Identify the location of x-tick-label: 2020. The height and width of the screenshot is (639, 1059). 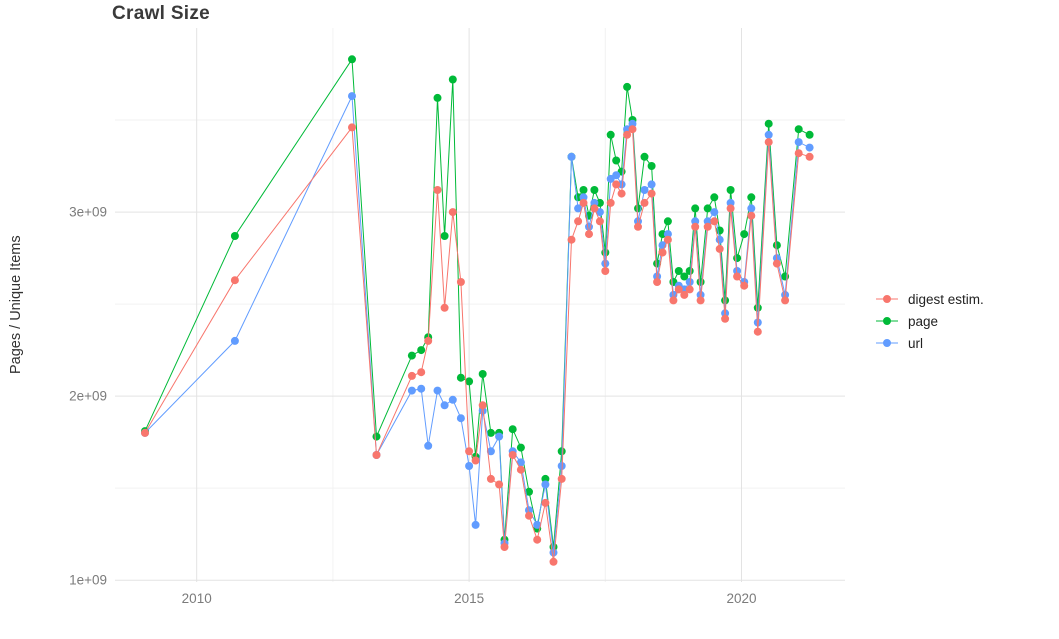
(741, 598).